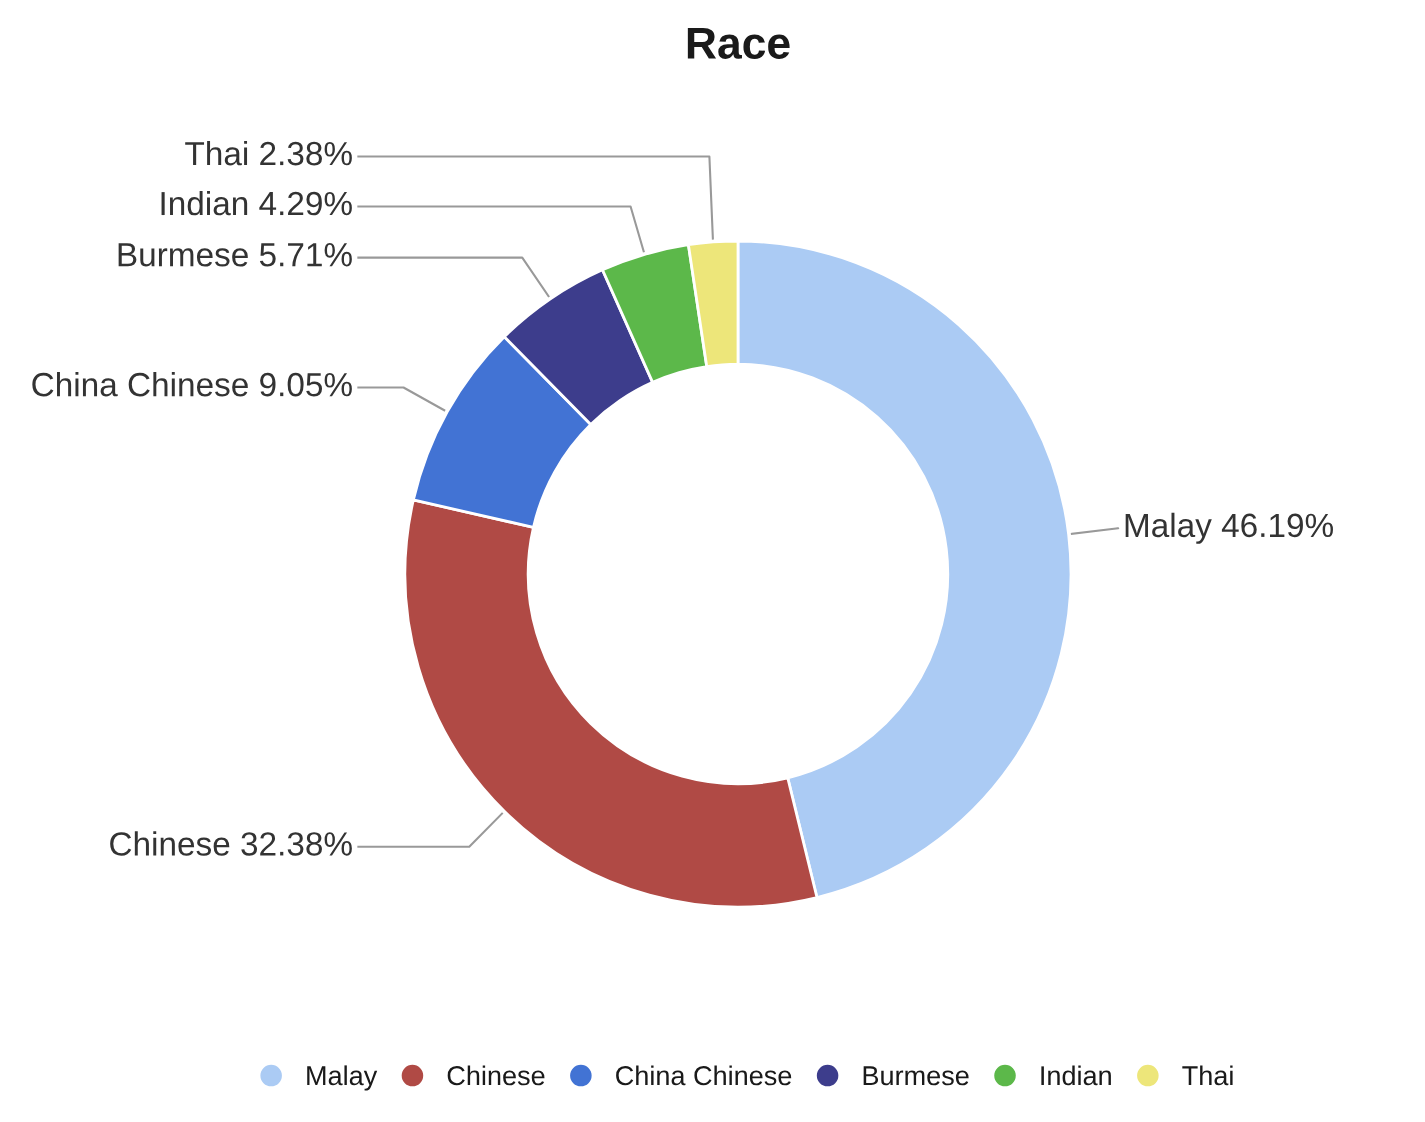  I want to click on category-label: Chinese 32.38%, so click(231, 843).